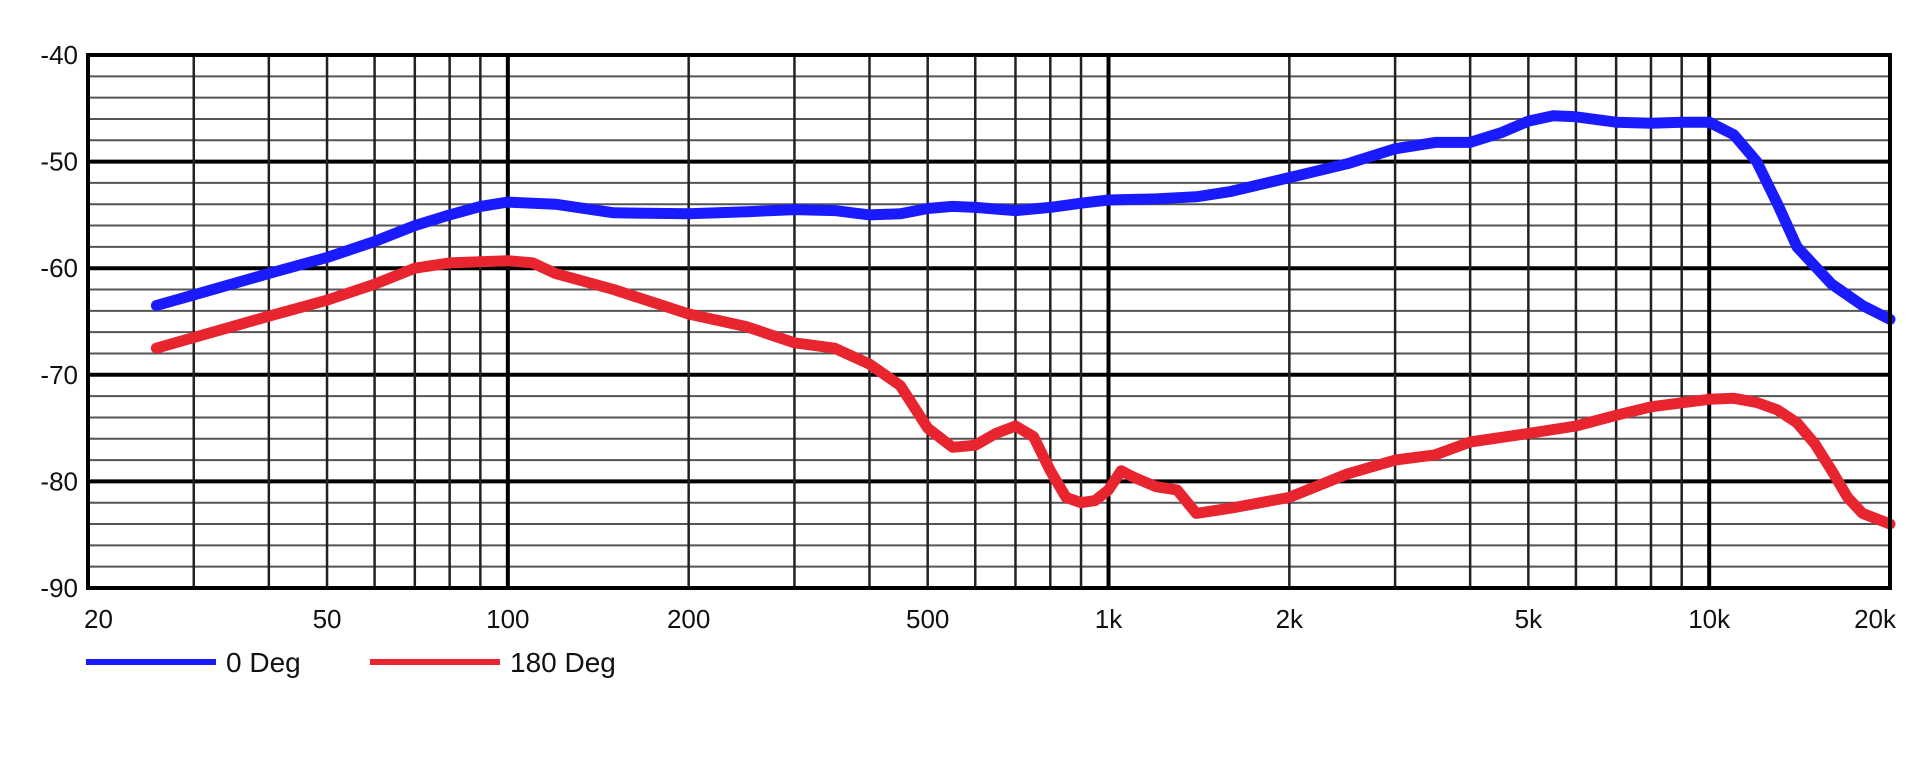 This screenshot has height=768, width=1920. What do you see at coordinates (59, 162) in the screenshot?
I see `y-tick-label: -50` at bounding box center [59, 162].